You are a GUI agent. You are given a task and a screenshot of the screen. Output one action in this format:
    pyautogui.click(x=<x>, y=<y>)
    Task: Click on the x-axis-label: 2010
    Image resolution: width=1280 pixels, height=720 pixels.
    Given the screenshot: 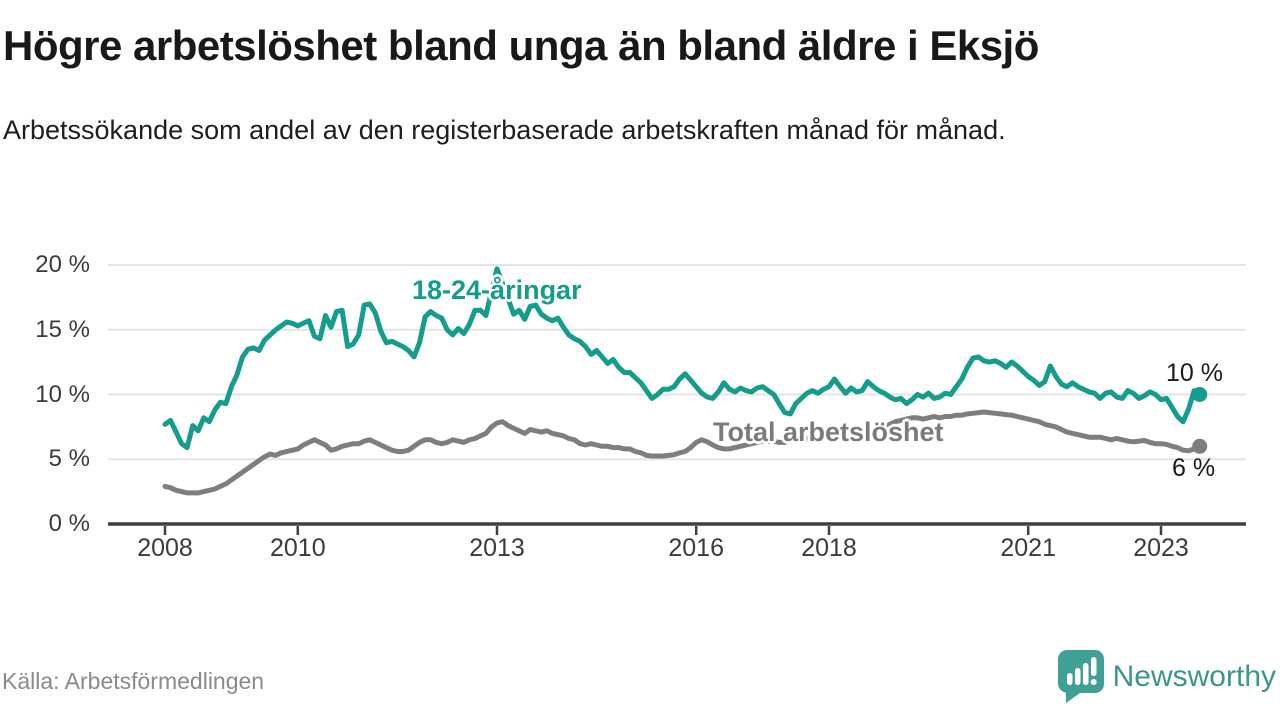 What is the action you would take?
    pyautogui.click(x=297, y=548)
    